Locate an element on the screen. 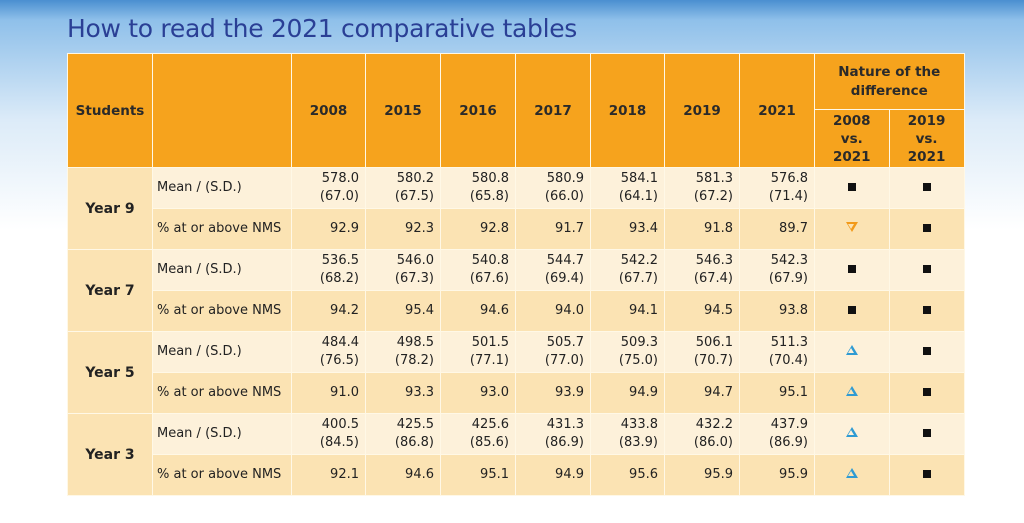 The height and width of the screenshot is (523, 1024). mean-cell: 581.3 (67.2) is located at coordinates (702, 188).